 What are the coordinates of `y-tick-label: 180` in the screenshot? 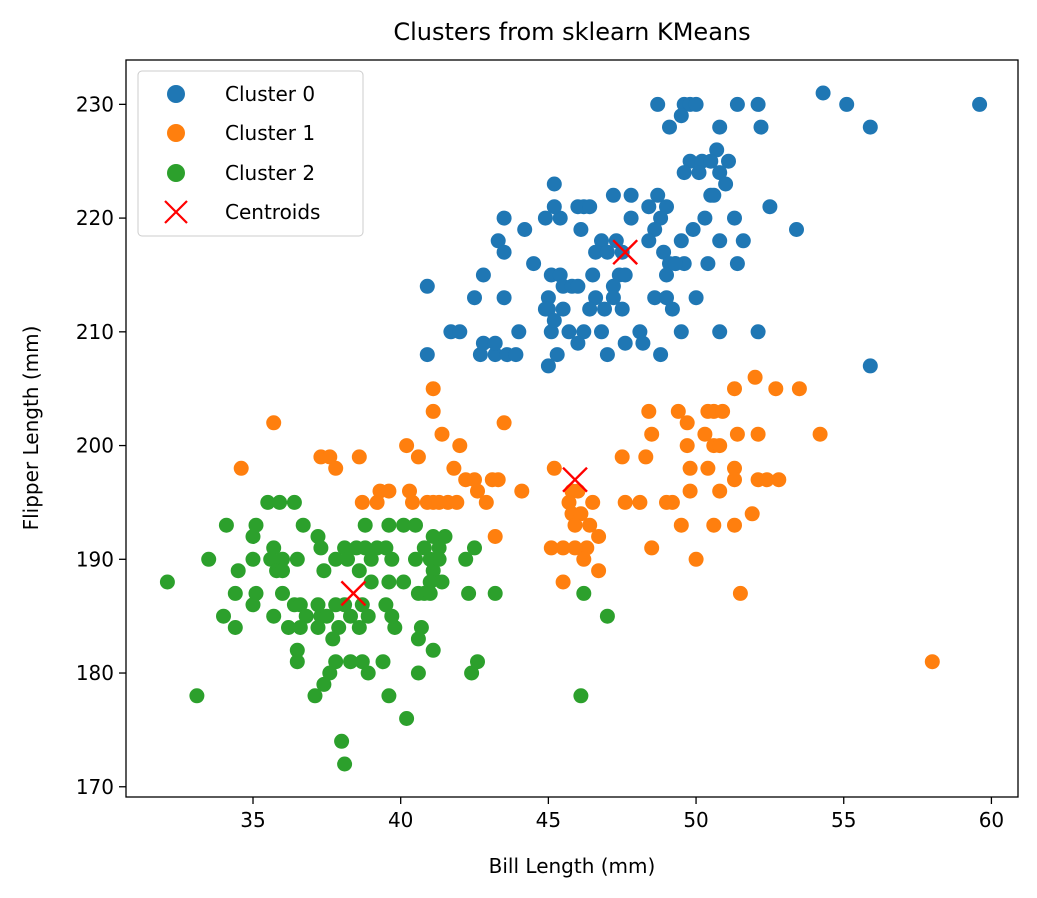 It's located at (95, 673).